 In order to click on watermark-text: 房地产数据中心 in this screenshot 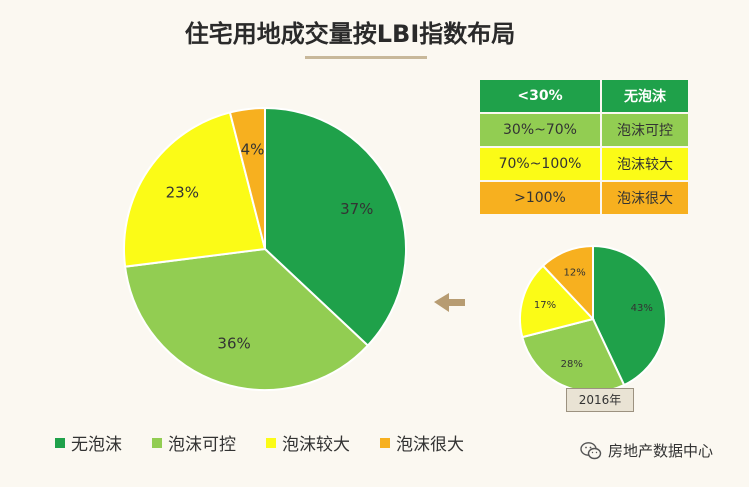, I will do `click(661, 451)`.